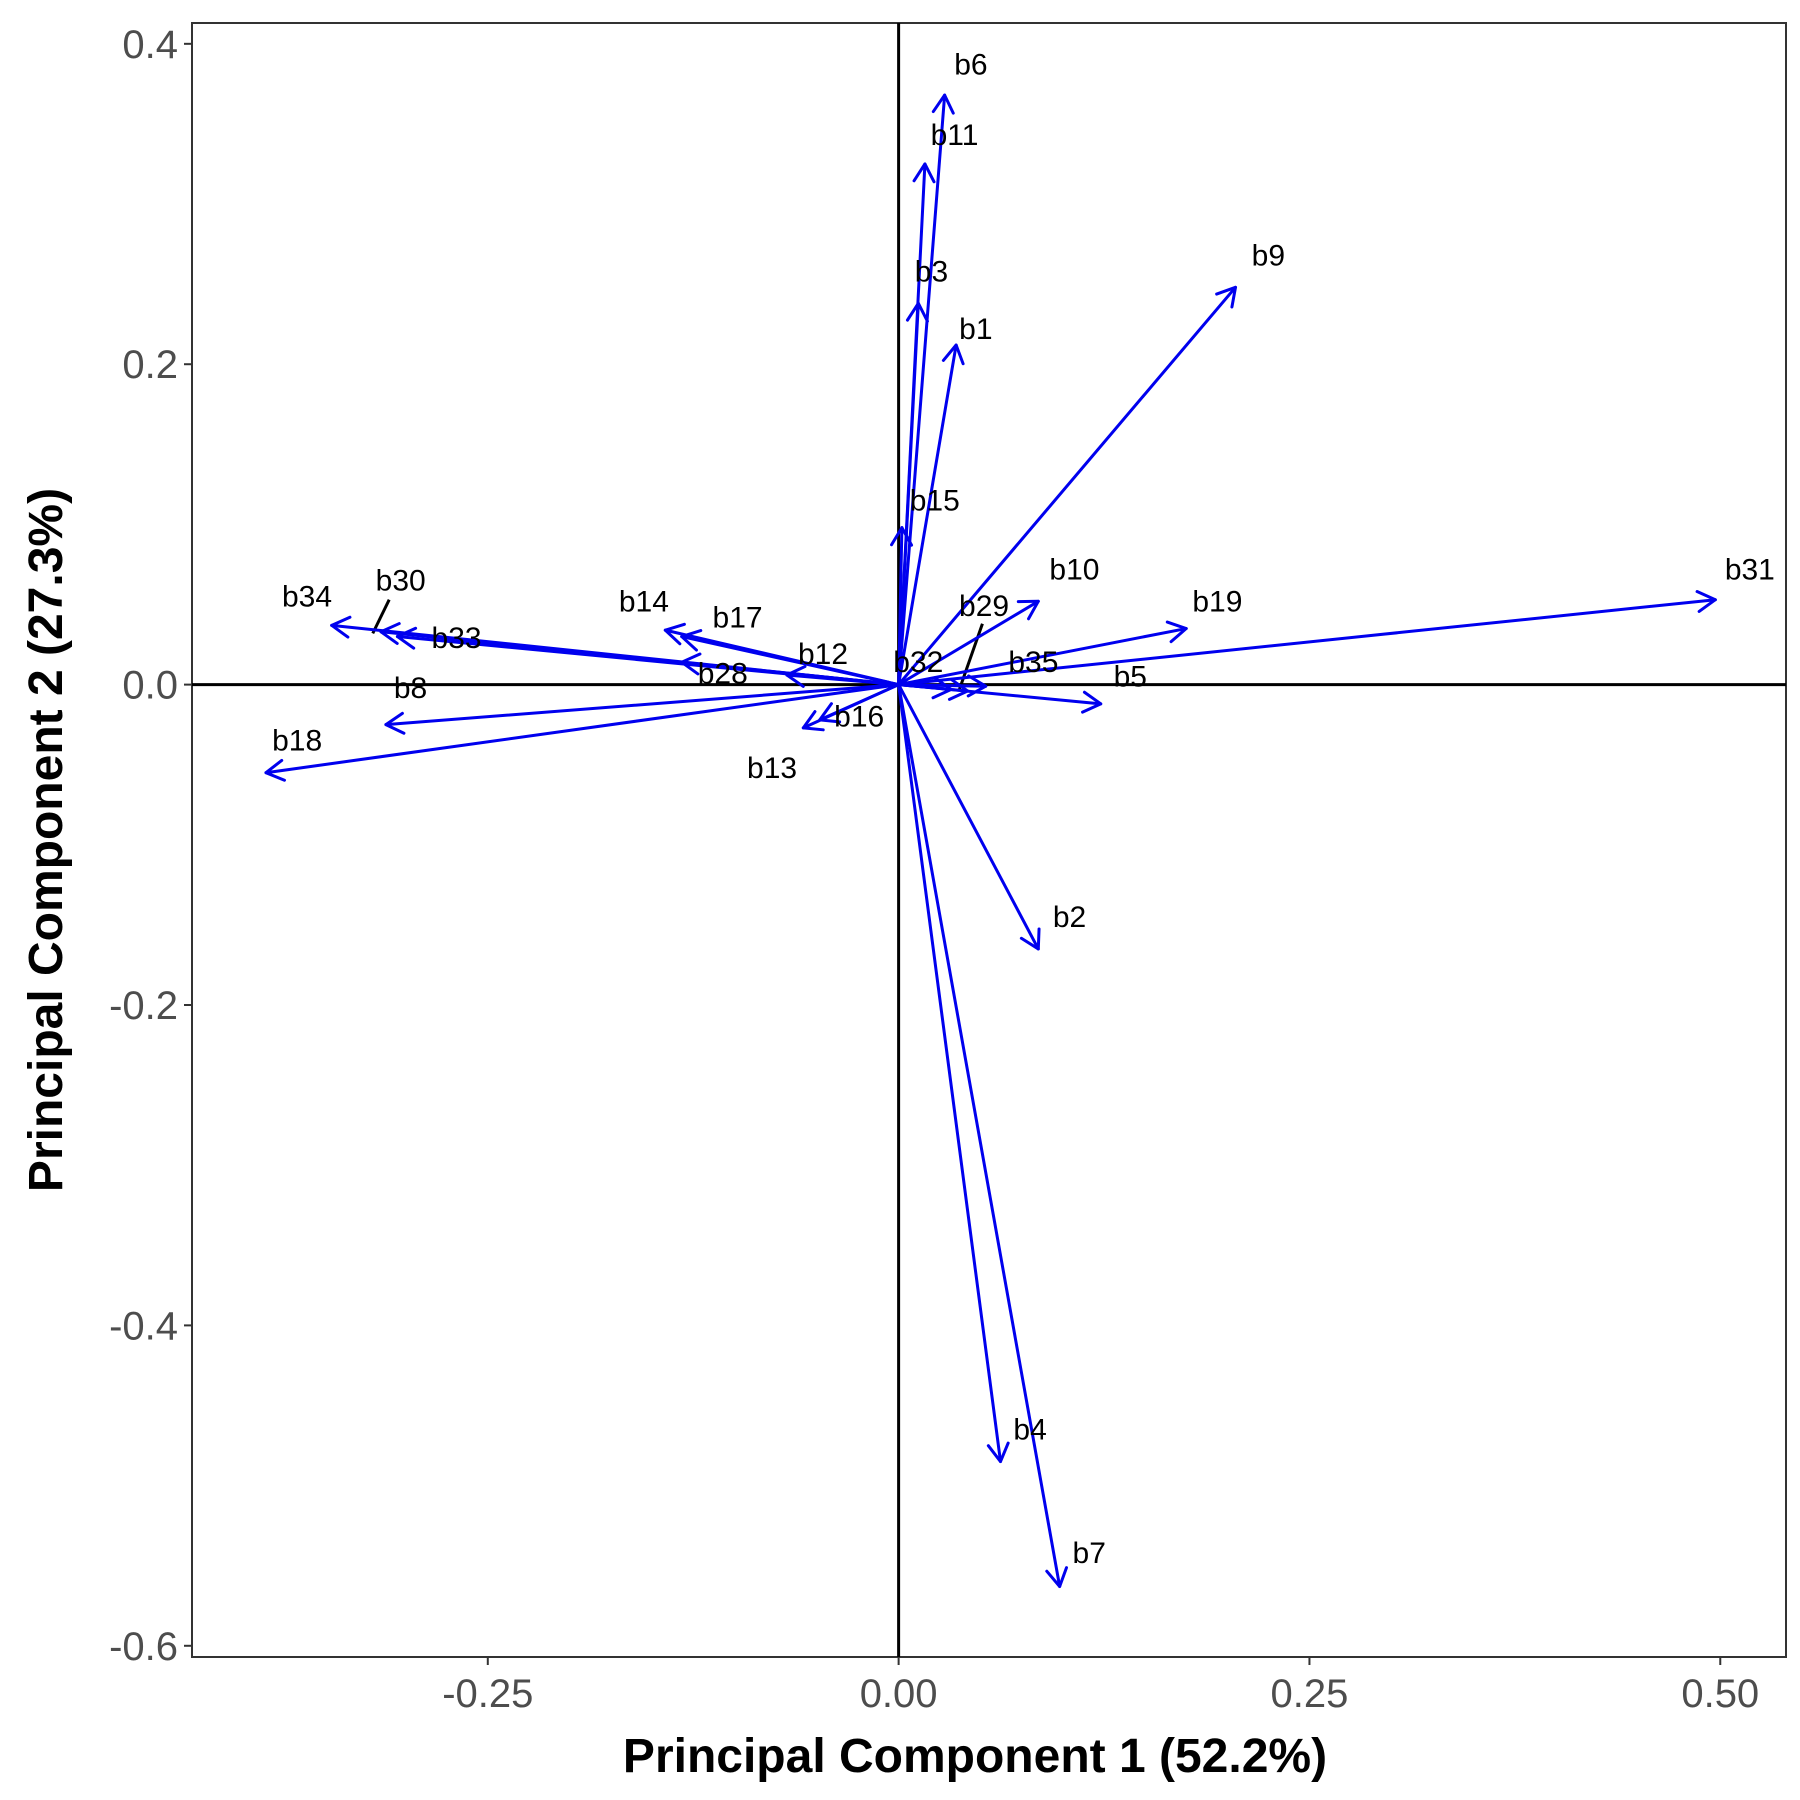 The width and height of the screenshot is (1800, 1800). Describe the element at coordinates (924, 173) in the screenshot. I see `arrow-head-b11` at that location.